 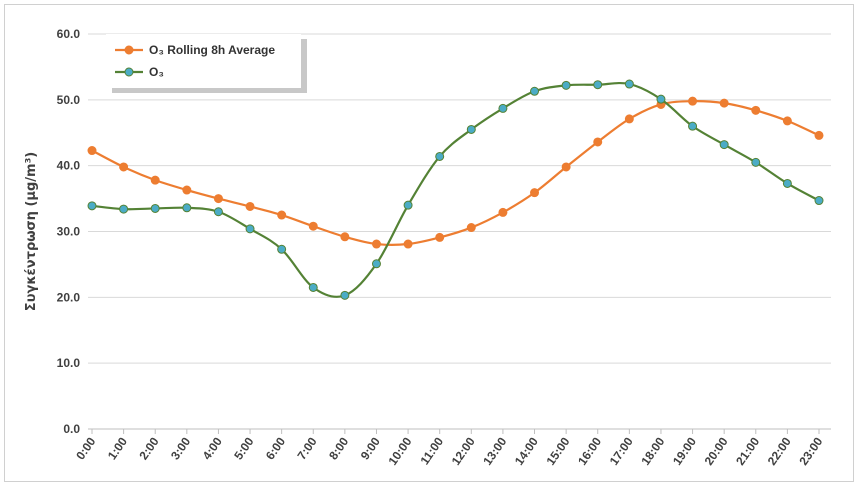 I want to click on legend: O₃ Rolling 8h Average O₃, so click(x=206, y=63).